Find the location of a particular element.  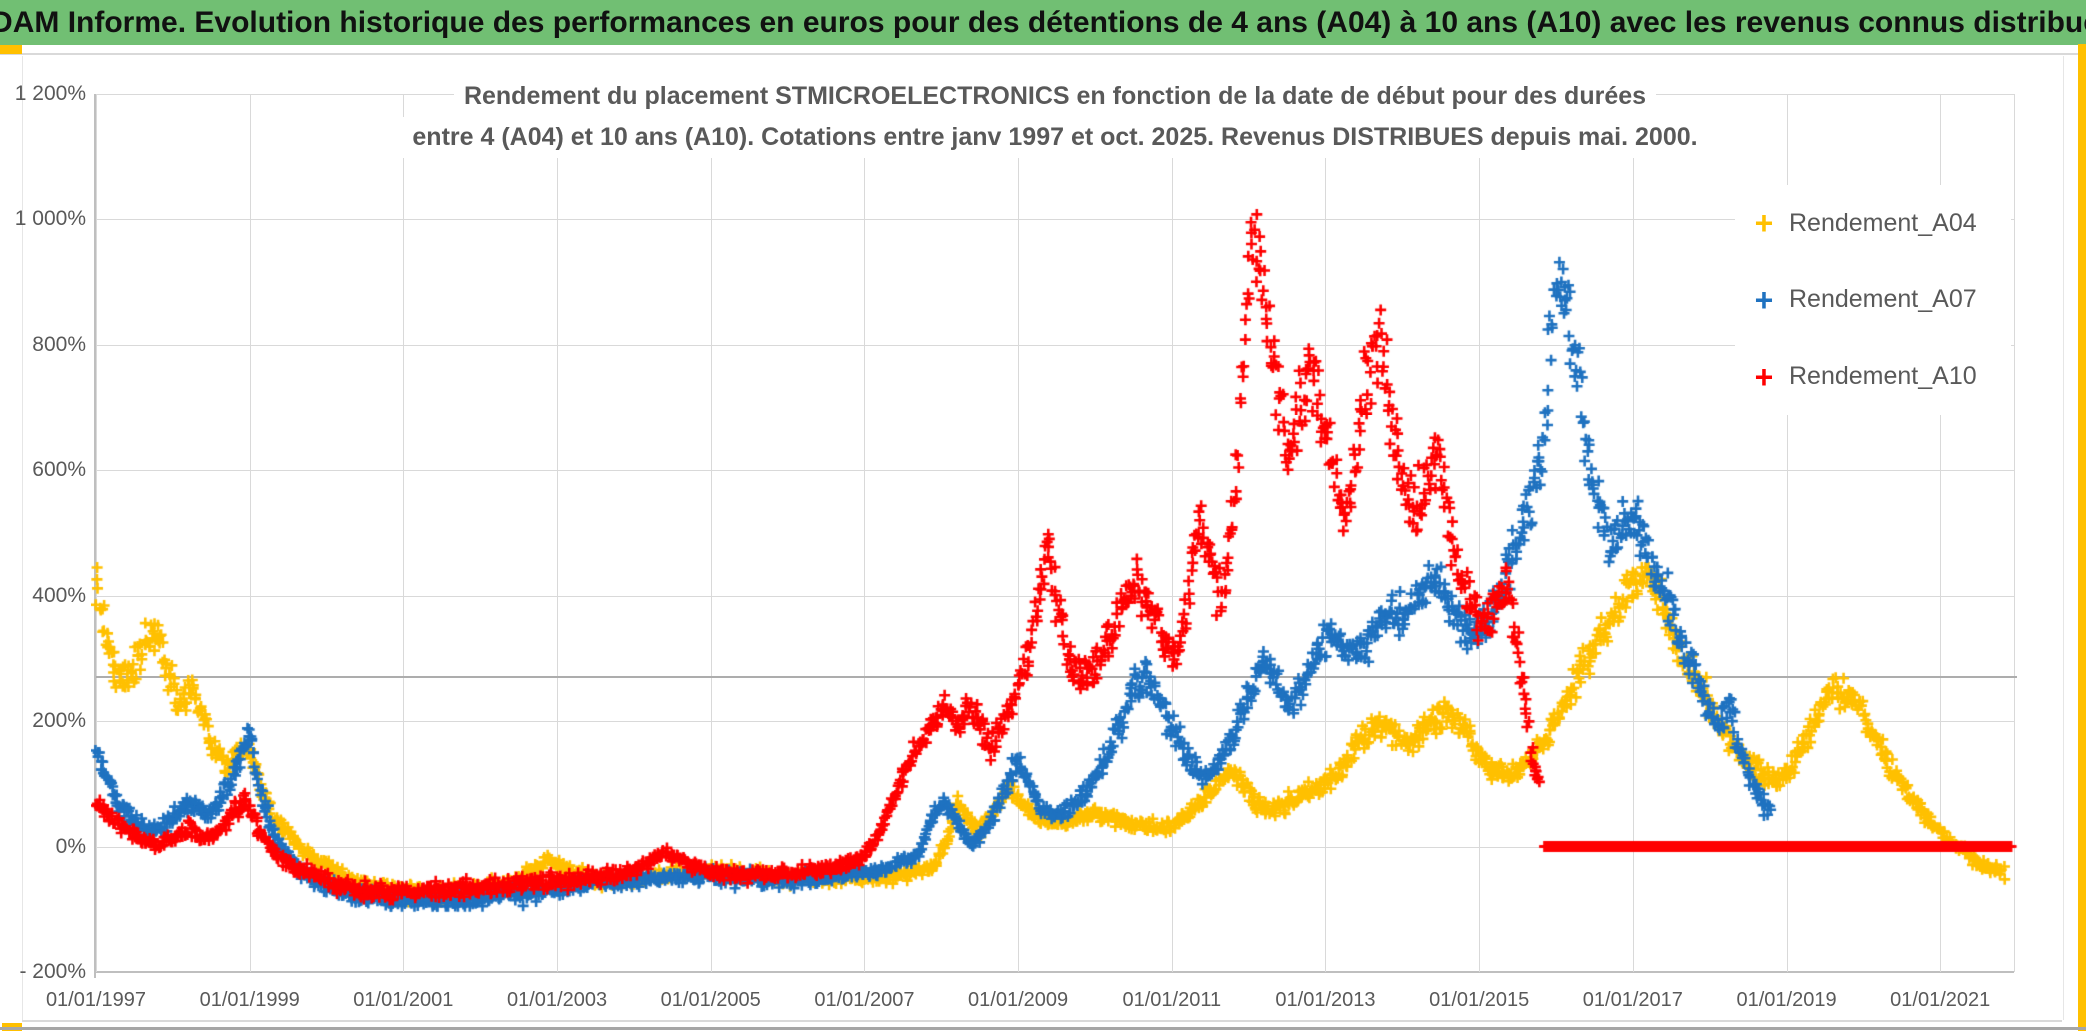

gold-accent-top-left is located at coordinates (11, 49).